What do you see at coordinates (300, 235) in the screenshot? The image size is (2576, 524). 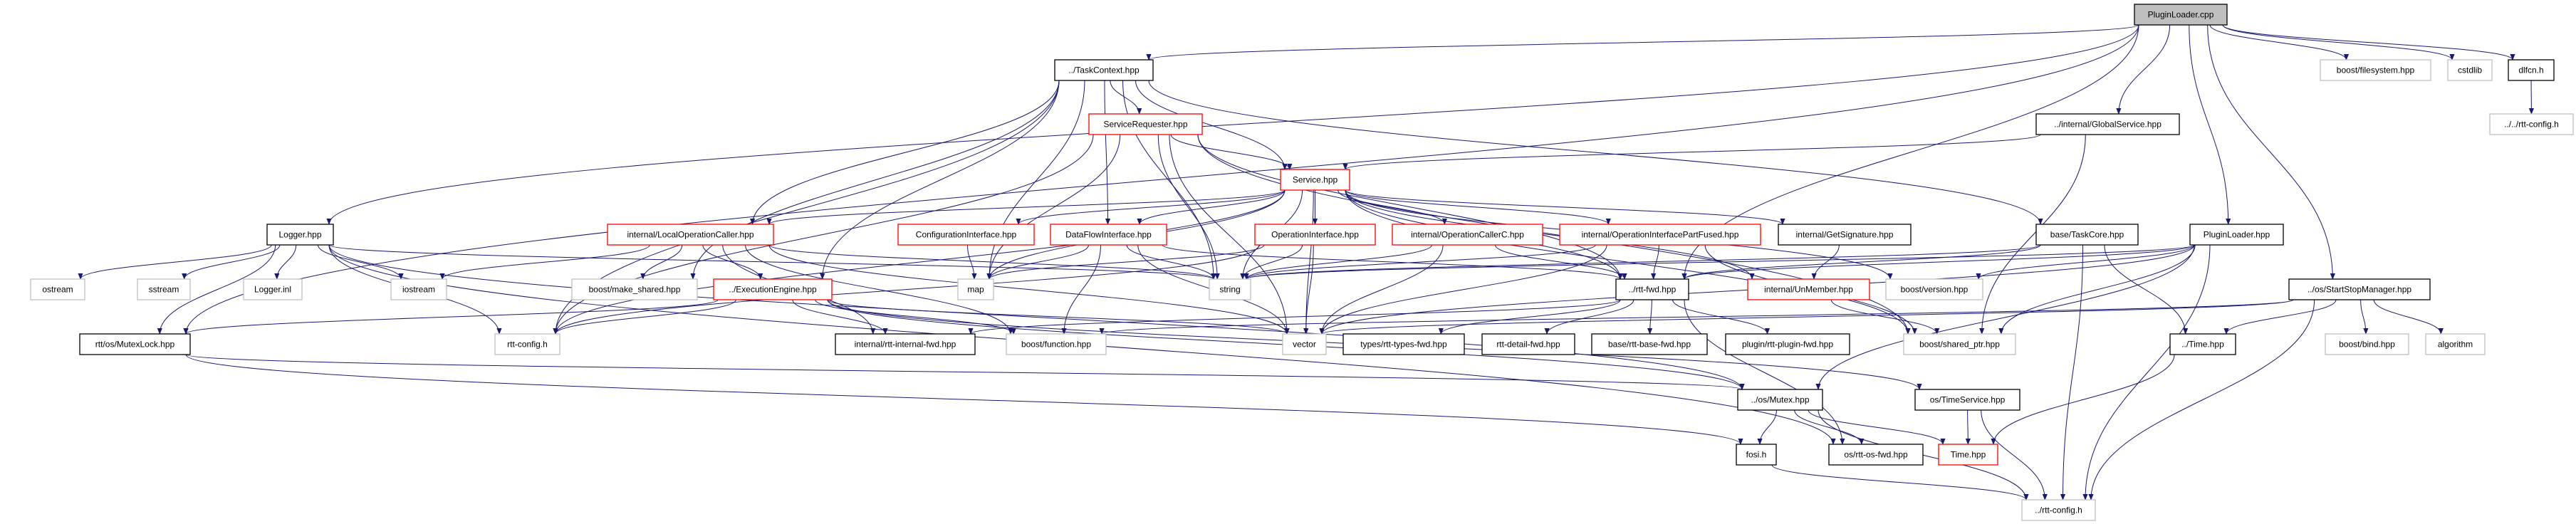 I see `node-logger: Logger.hpp` at bounding box center [300, 235].